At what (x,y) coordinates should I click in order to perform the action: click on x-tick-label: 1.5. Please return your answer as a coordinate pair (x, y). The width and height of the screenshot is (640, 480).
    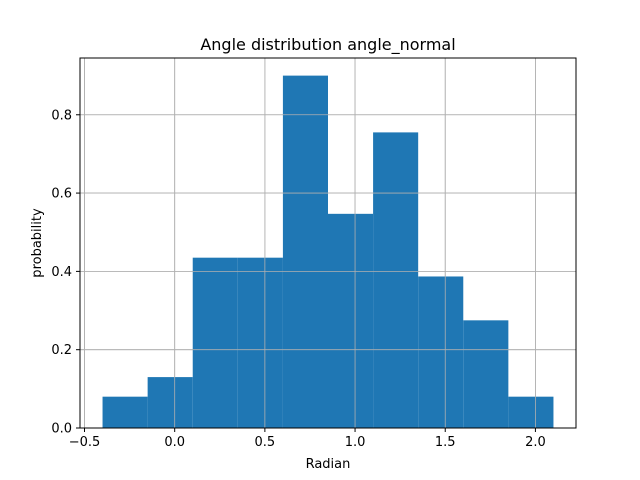
    Looking at the image, I should click on (445, 442).